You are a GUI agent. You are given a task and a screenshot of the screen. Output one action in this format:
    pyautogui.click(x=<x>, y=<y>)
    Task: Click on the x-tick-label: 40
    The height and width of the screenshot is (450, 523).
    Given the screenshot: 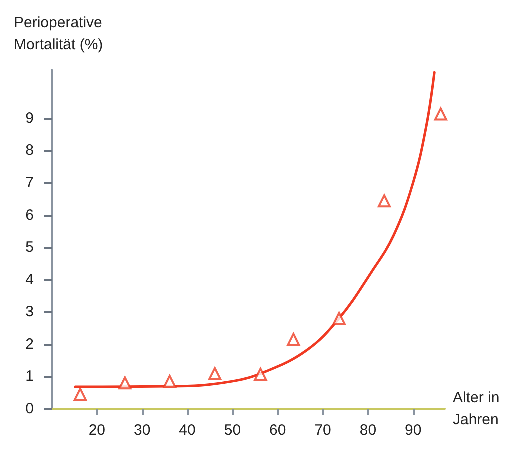 What is the action you would take?
    pyautogui.click(x=187, y=430)
    